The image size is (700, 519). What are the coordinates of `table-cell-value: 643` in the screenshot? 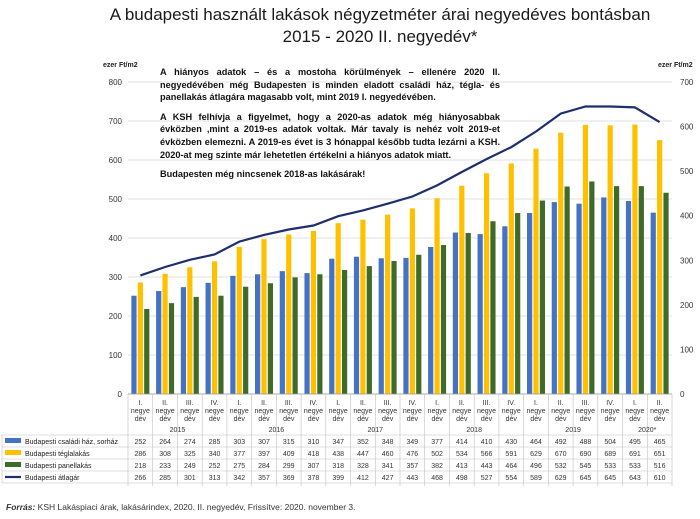 It's located at (635, 478).